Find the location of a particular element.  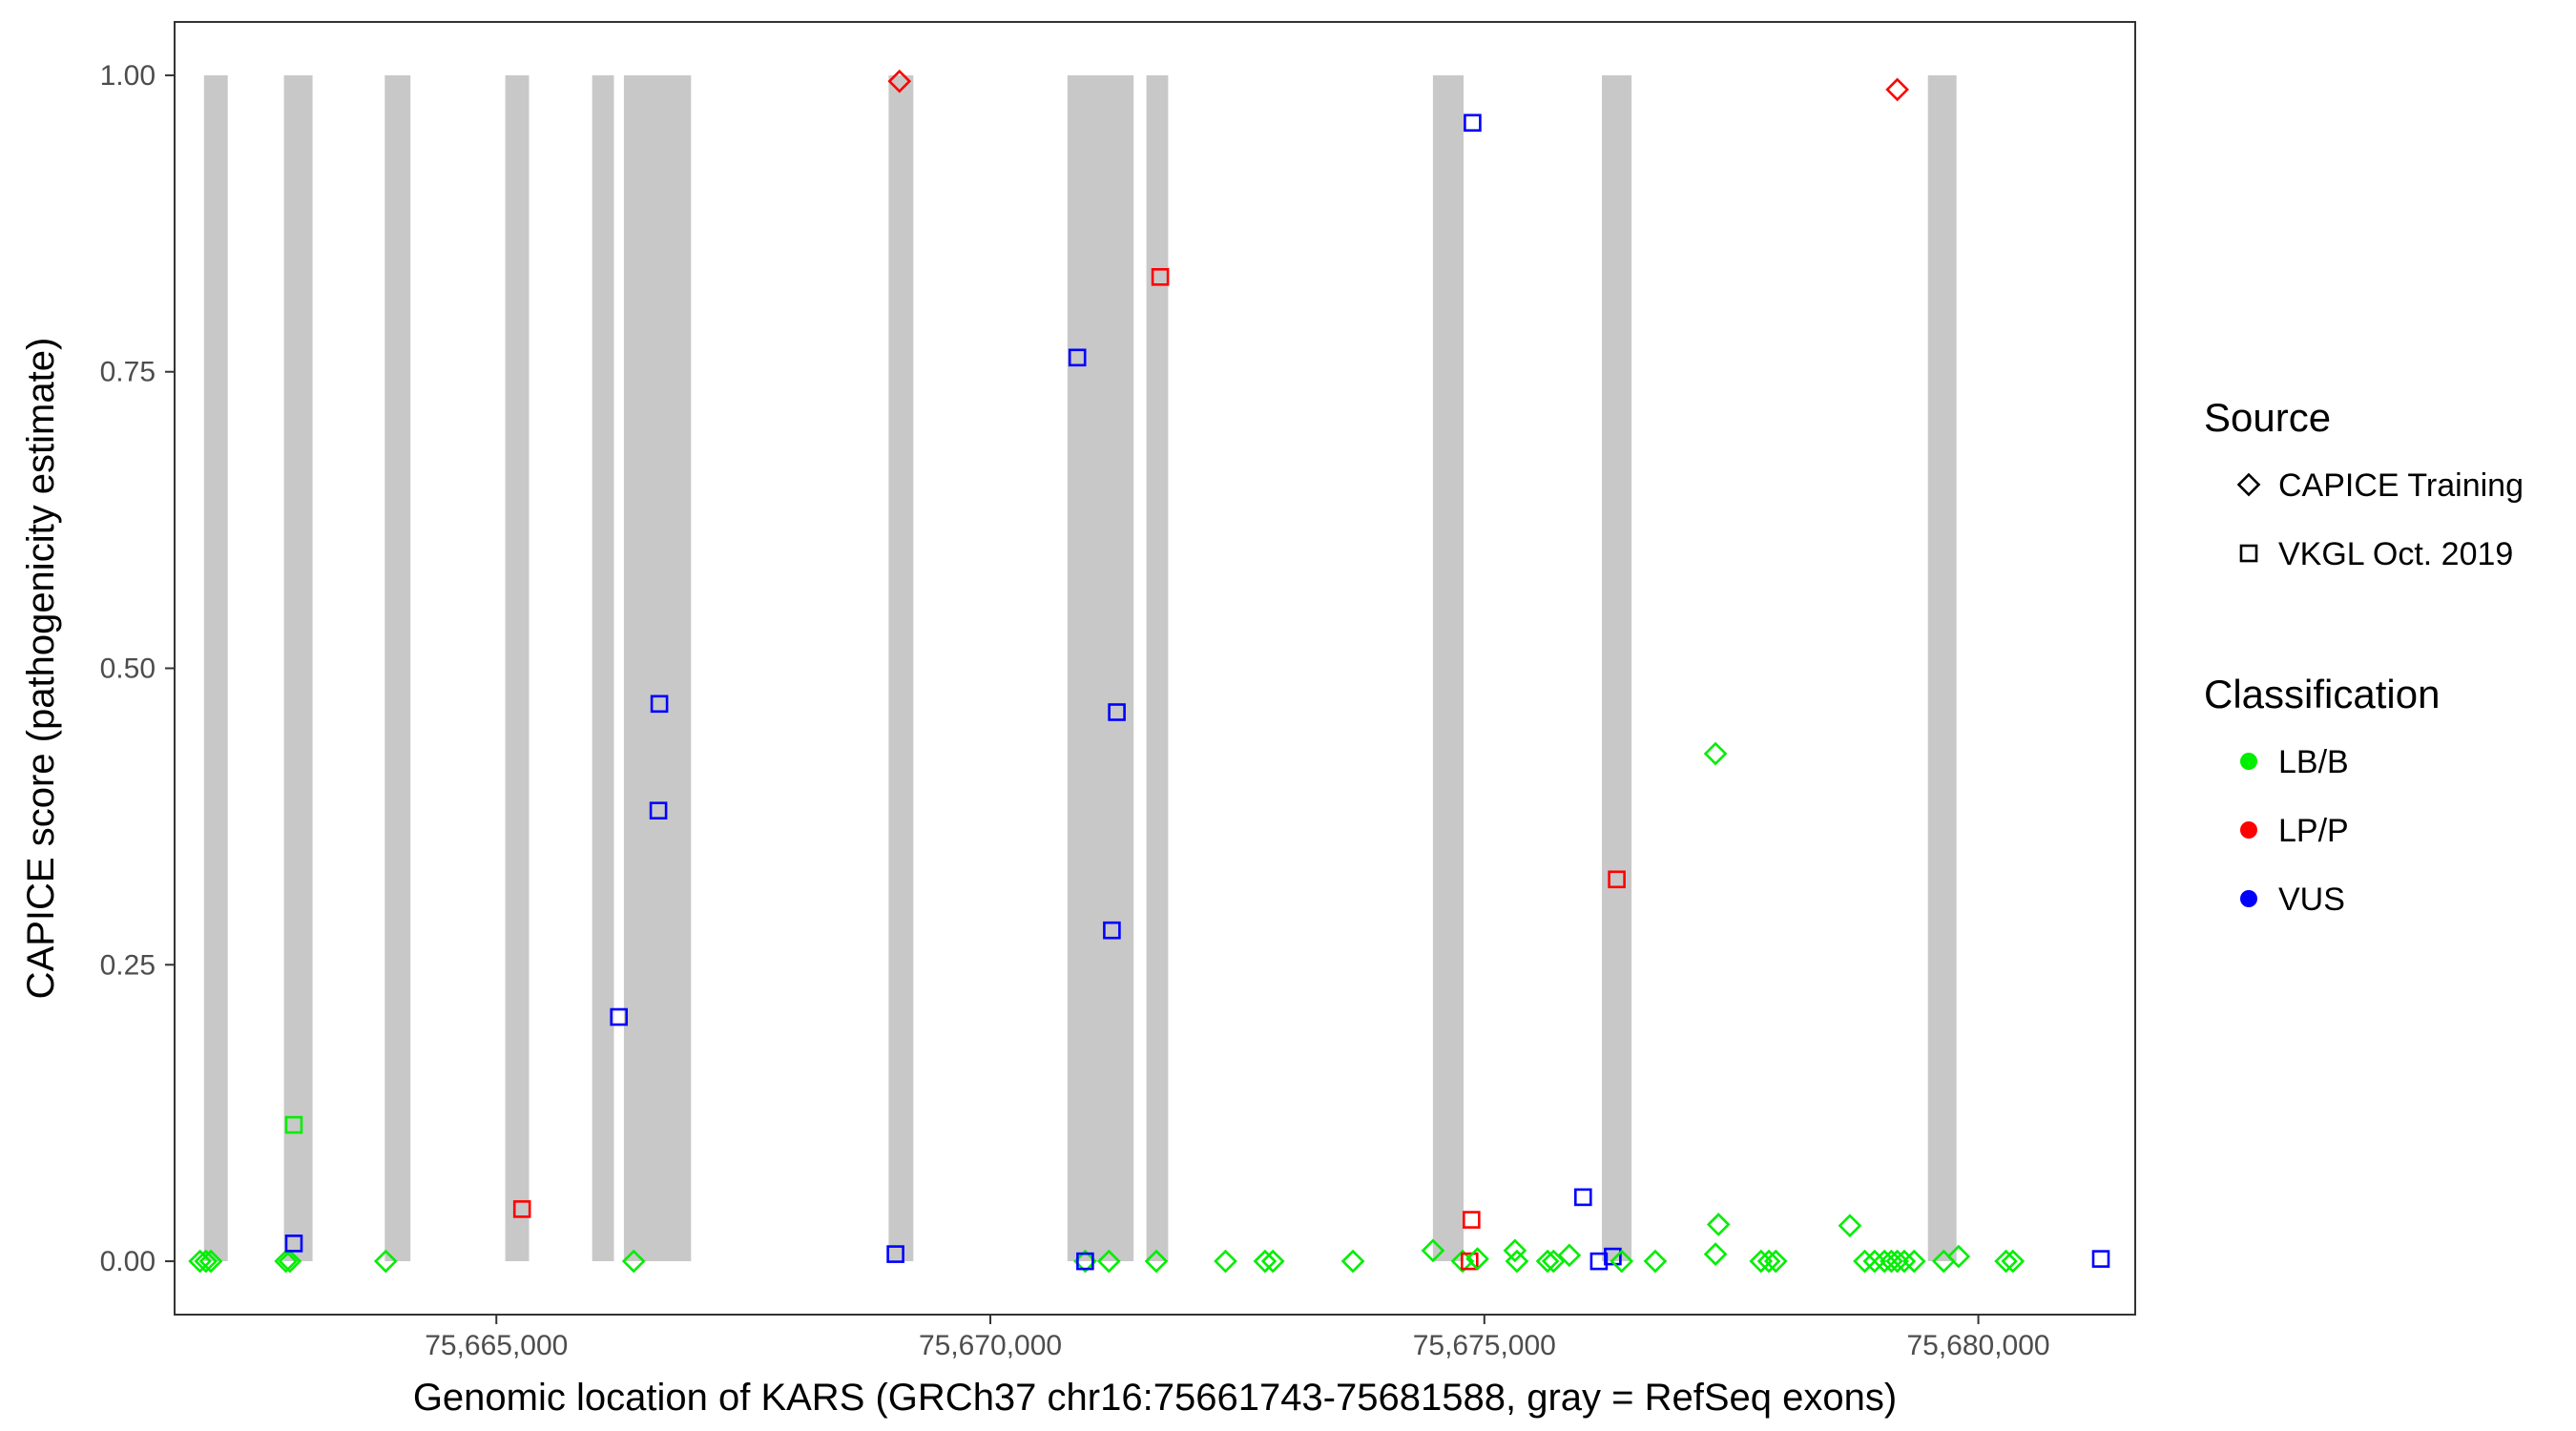

x-tick-label: 75,680,000 is located at coordinates (1977, 1345).